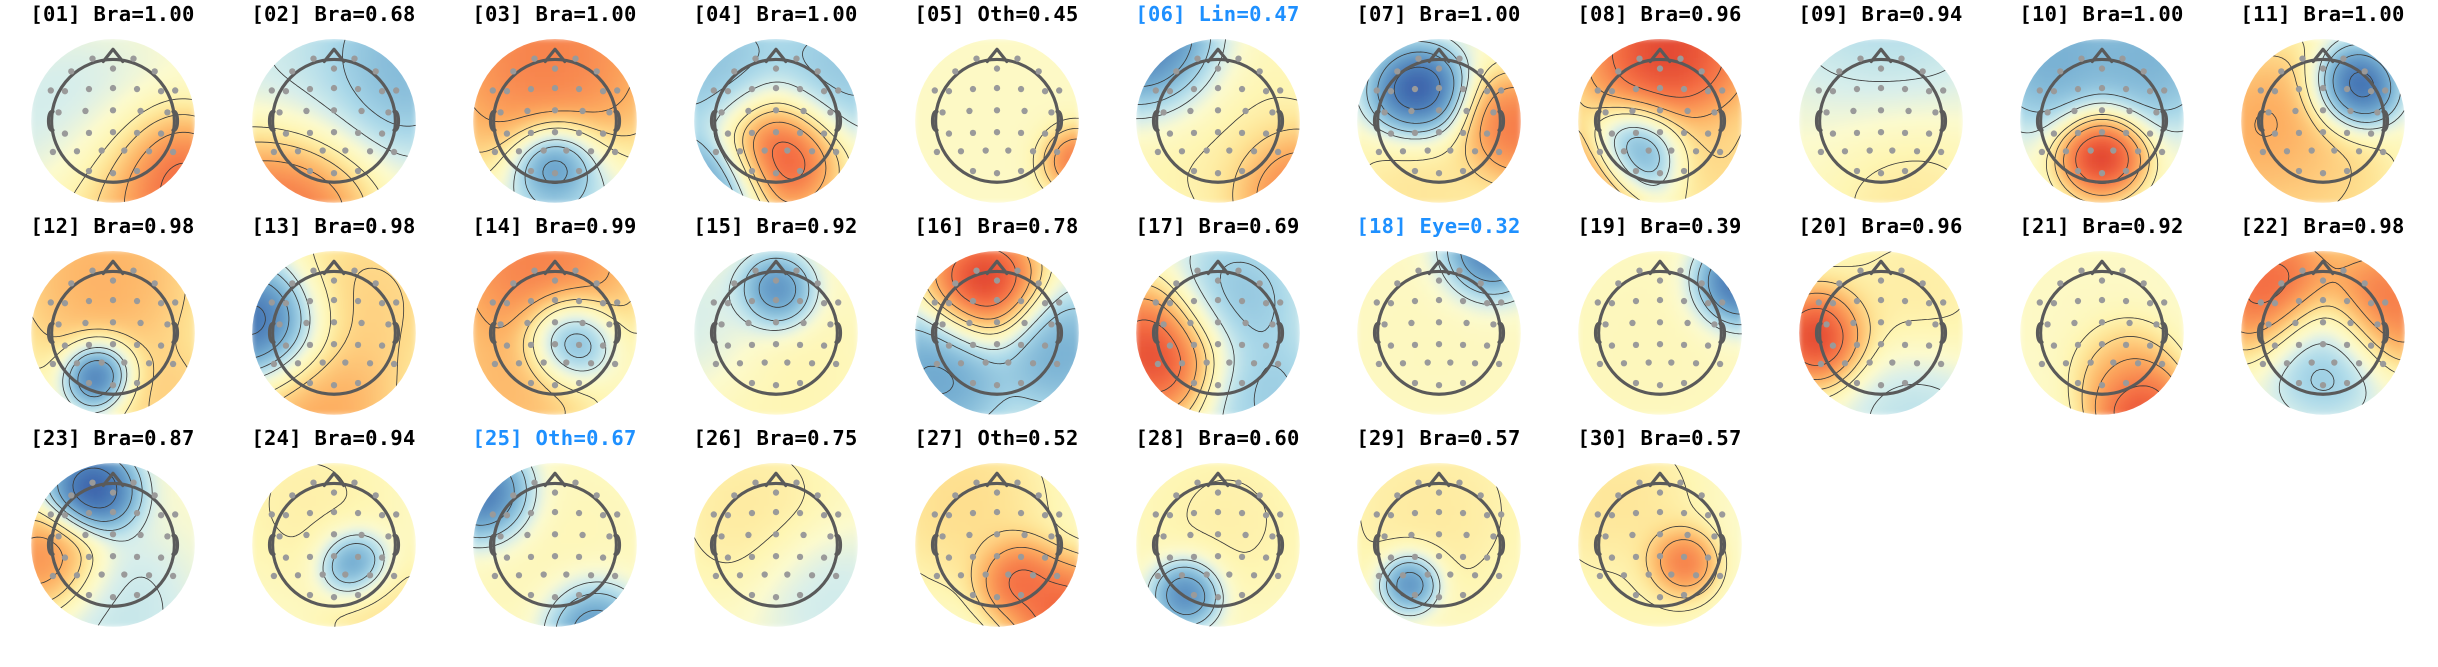  I want to click on component-panel-09: [09] Bra=0.94, so click(1880, 107).